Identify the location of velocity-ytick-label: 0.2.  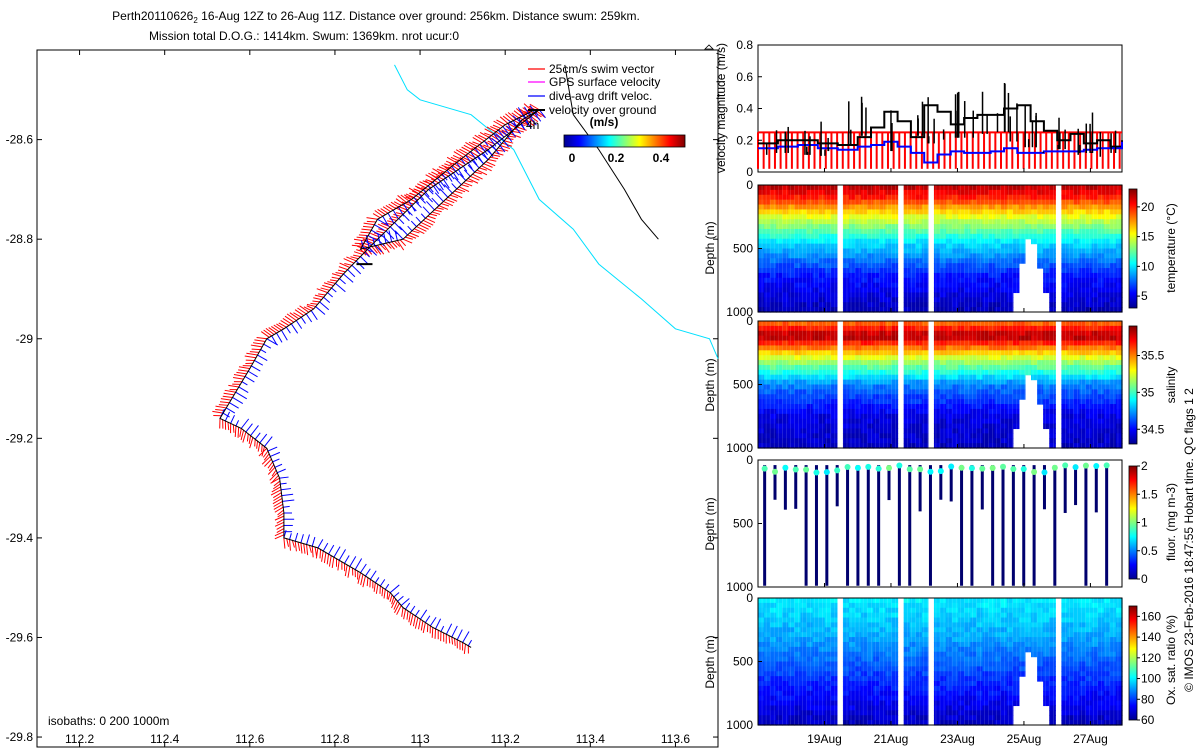
(744, 140).